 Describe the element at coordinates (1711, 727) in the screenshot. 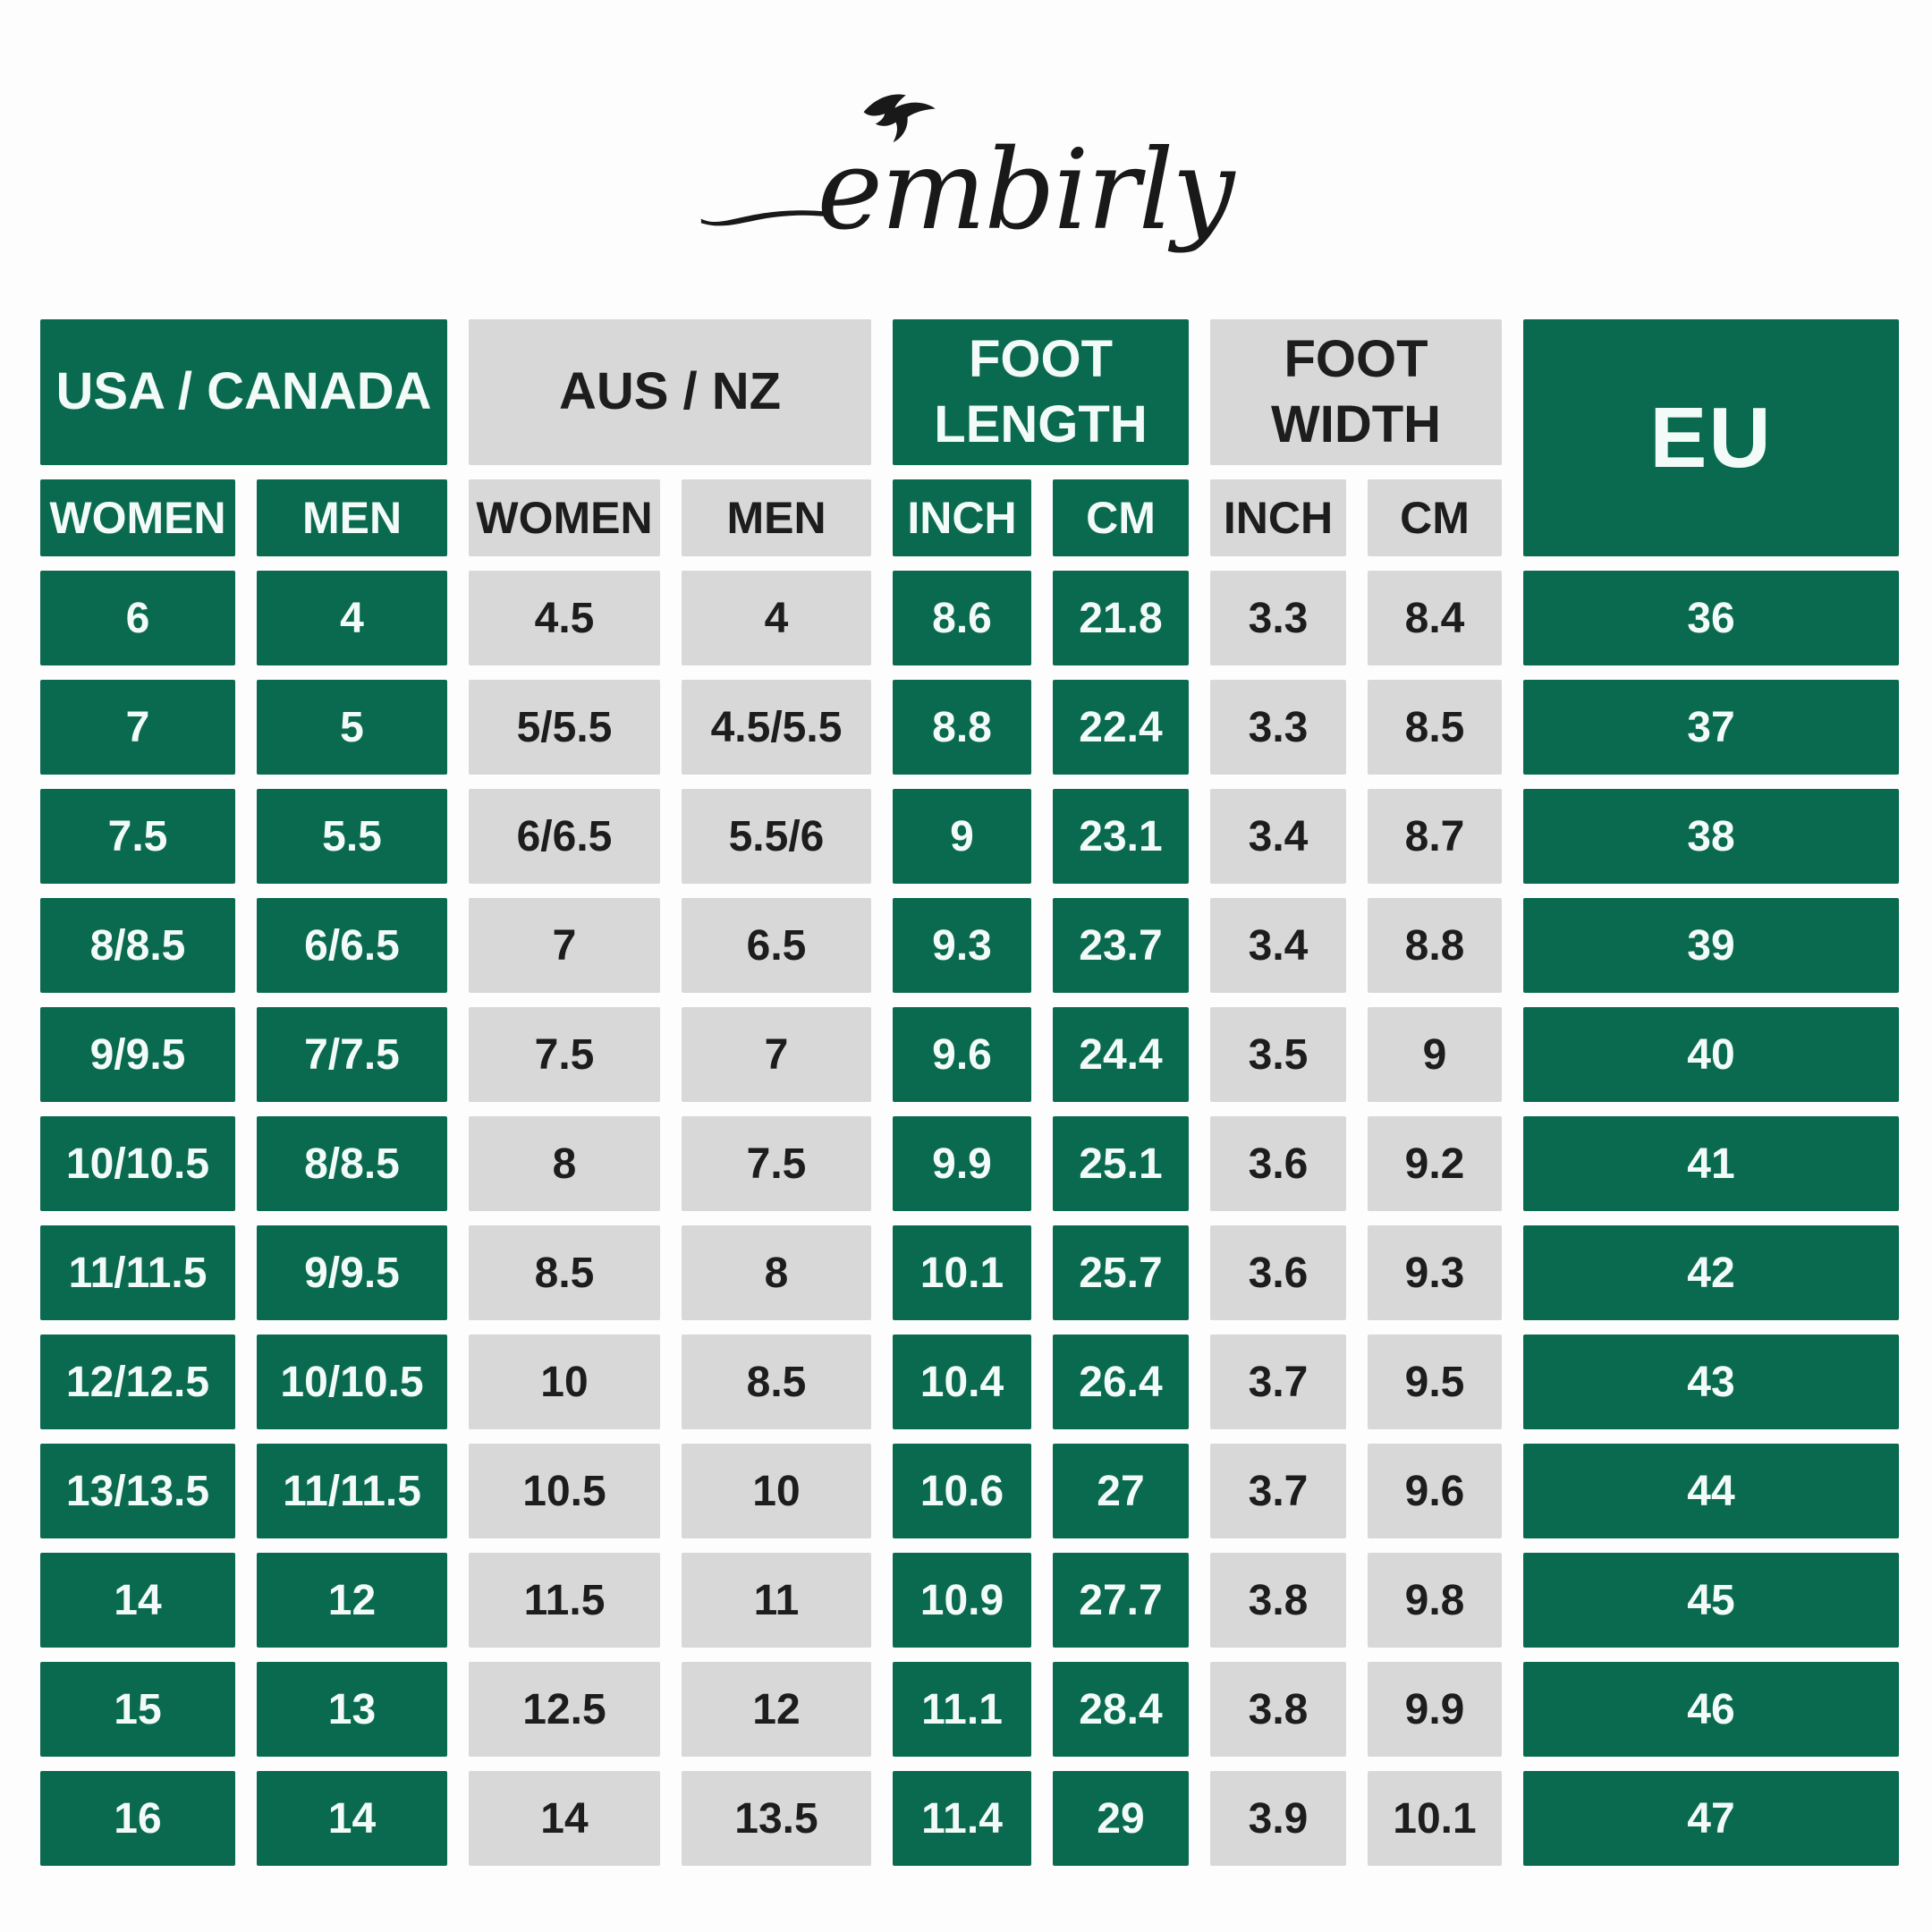

I see `table-cell: 37` at that location.